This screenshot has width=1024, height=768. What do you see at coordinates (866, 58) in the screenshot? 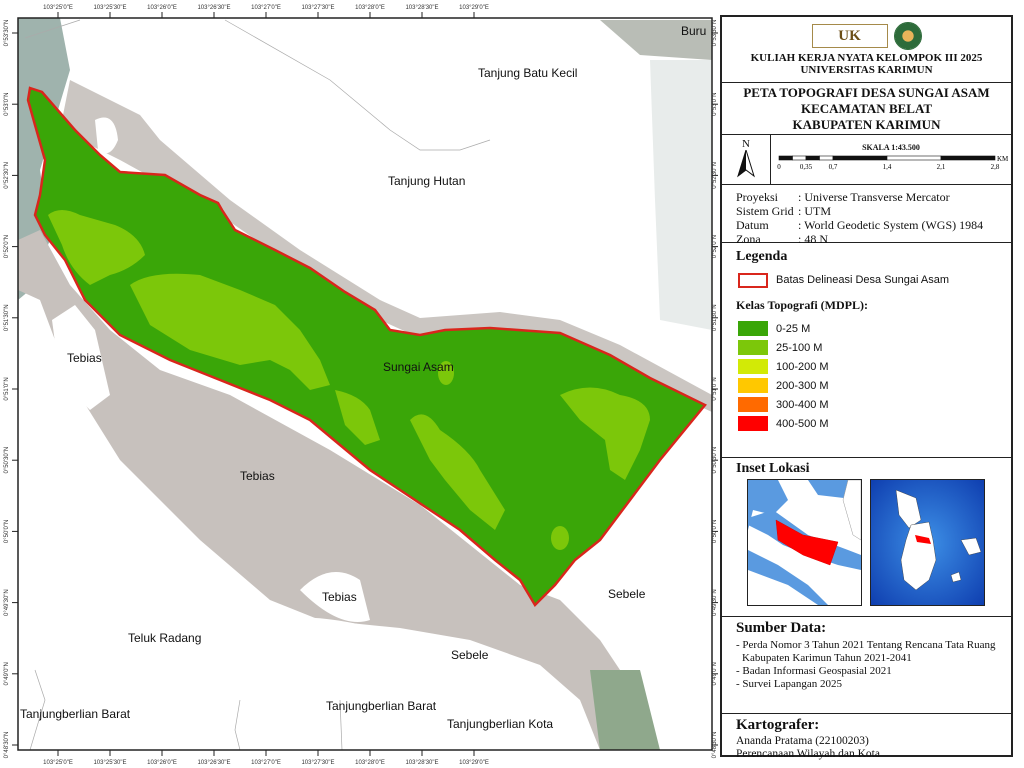
I see `header-line-1: KULIAH KERJA NYATA KELOMPOK III 2025` at bounding box center [866, 58].